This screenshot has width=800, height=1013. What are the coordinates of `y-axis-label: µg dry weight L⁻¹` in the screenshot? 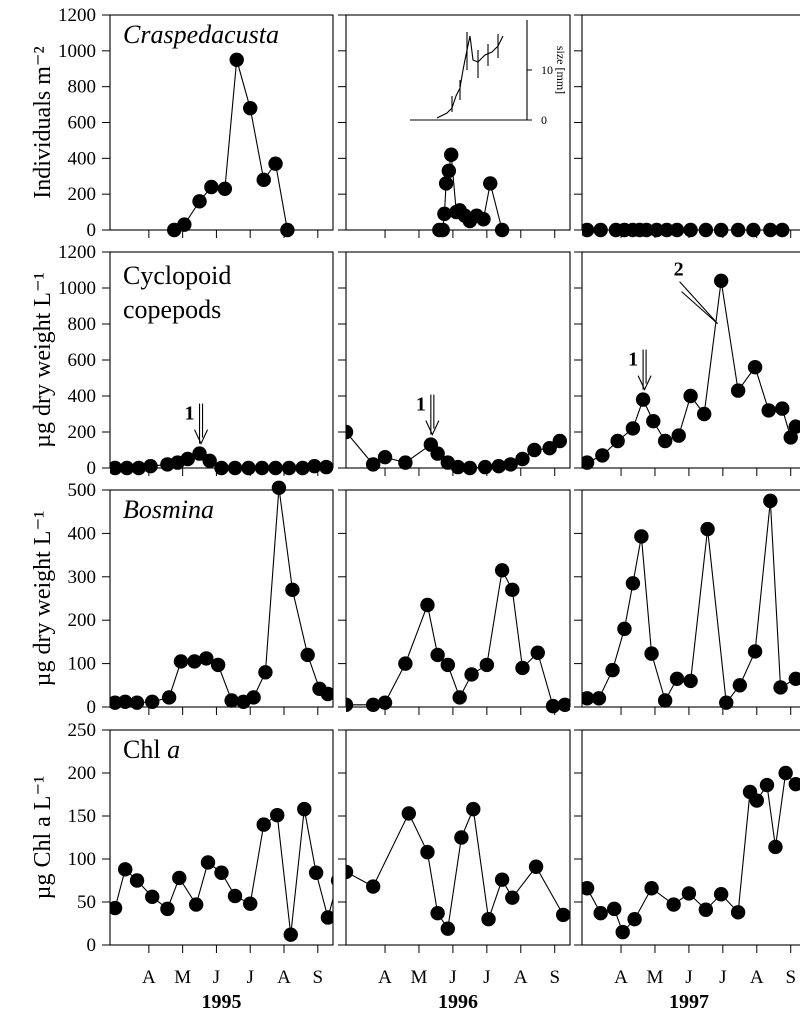 It's located at (43, 599).